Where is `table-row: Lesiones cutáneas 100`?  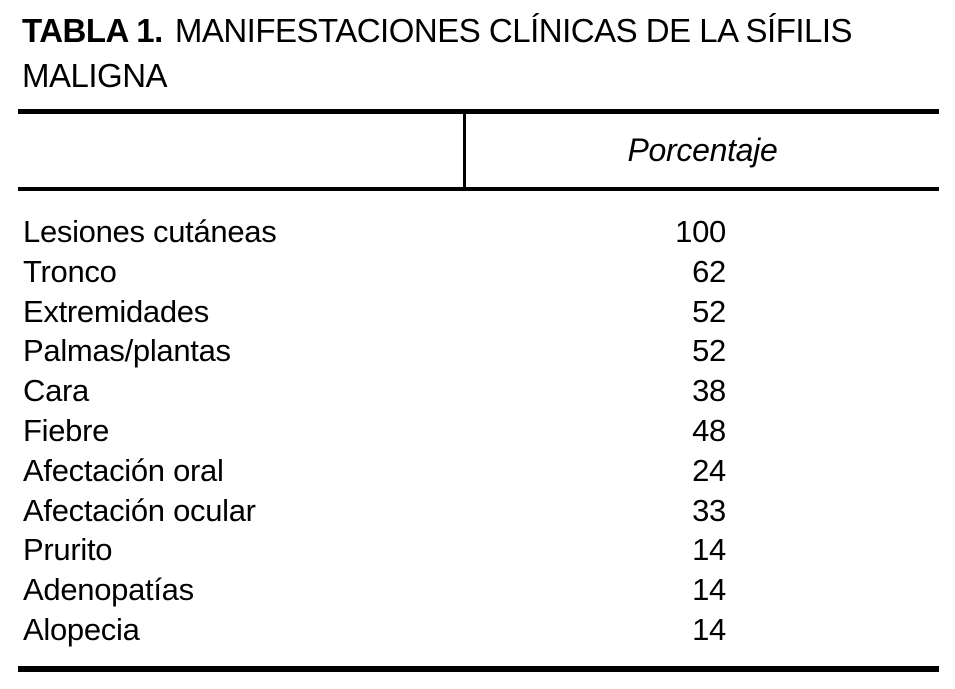 table-row: Lesiones cutáneas 100 is located at coordinates (478, 232).